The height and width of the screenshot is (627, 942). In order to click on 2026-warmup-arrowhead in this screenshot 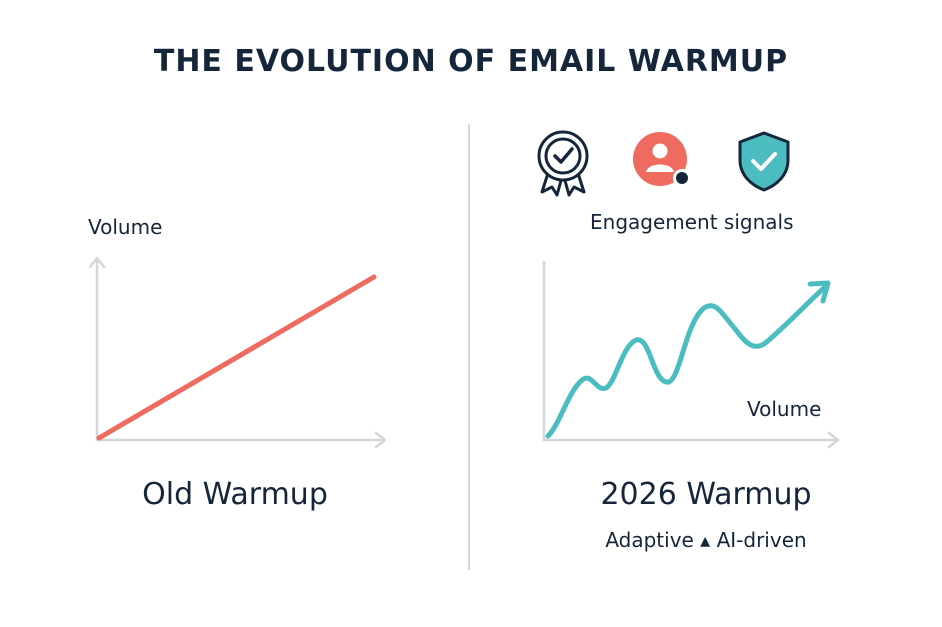, I will do `click(819, 292)`.